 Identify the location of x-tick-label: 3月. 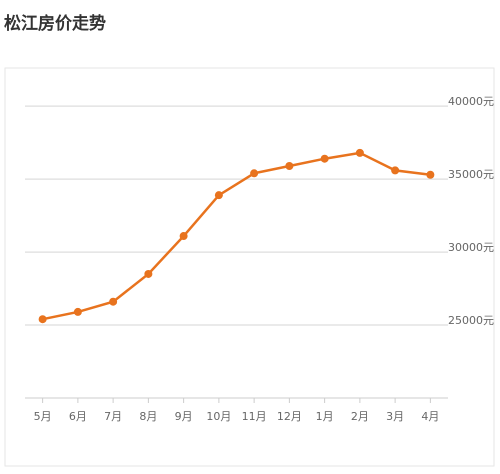
(395, 416).